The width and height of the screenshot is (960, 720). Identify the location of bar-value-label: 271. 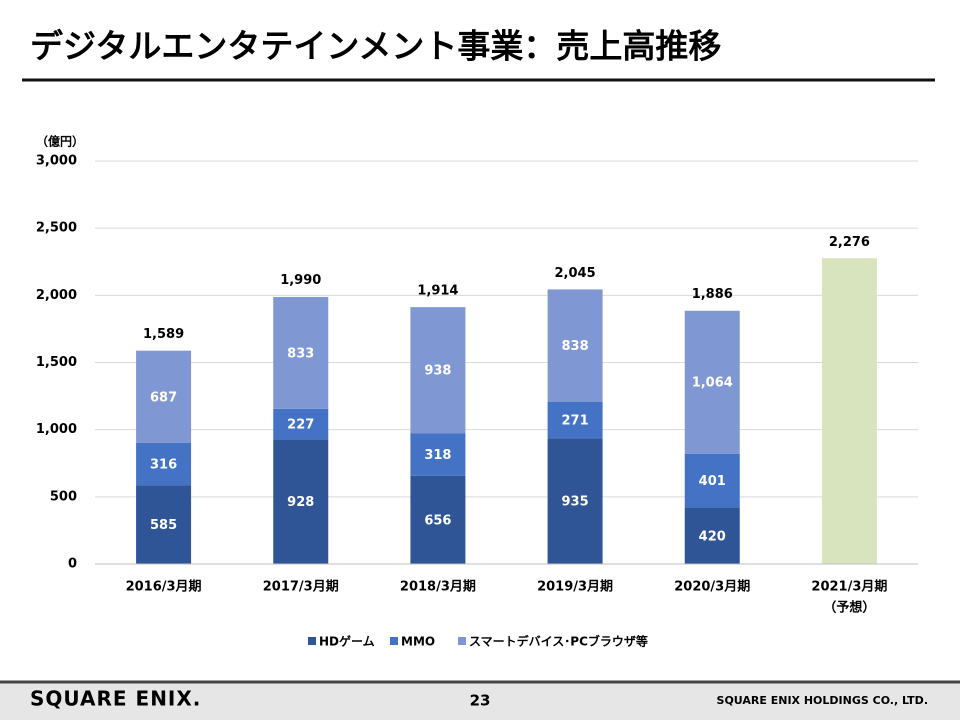
(575, 421).